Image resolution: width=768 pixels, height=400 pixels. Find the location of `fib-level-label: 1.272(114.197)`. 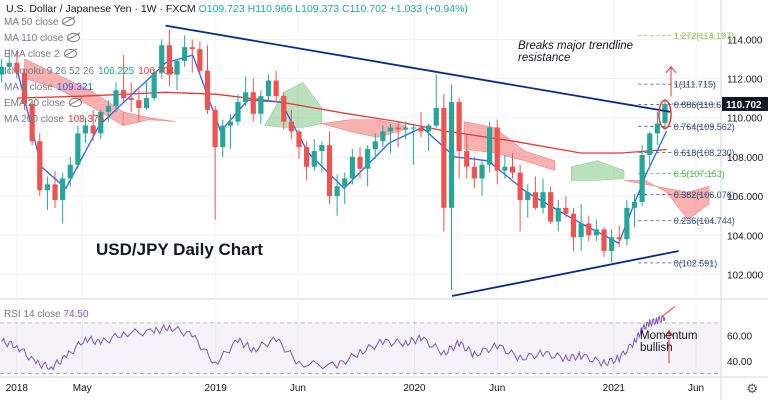

fib-level-label: 1.272(114.197) is located at coordinates (704, 36).